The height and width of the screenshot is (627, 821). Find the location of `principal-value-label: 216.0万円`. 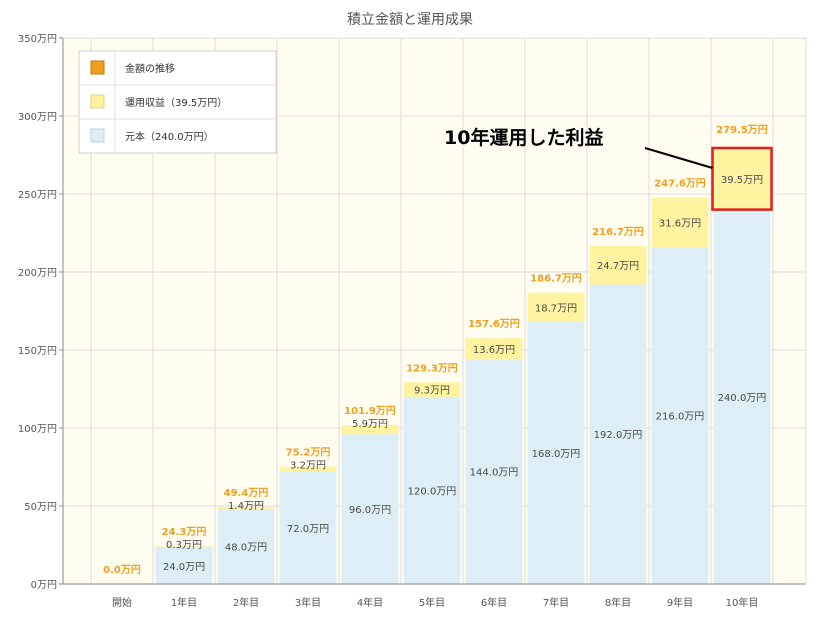

principal-value-label: 216.0万円 is located at coordinates (680, 417).